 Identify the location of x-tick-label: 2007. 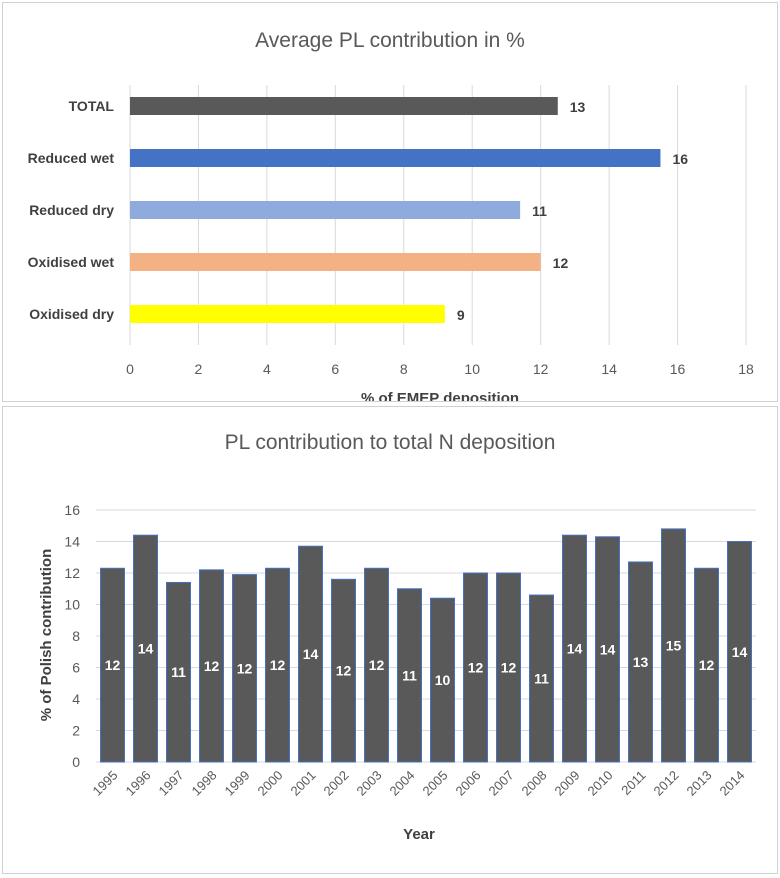
(501, 783).